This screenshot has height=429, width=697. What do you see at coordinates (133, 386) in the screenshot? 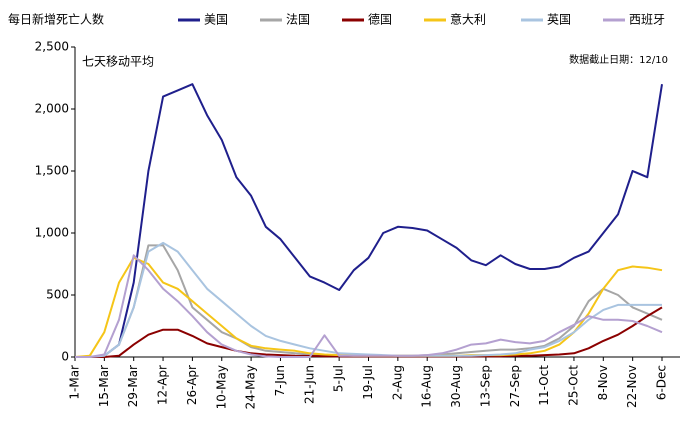
I see `x-tick-label: 29-Mar` at bounding box center [133, 386].